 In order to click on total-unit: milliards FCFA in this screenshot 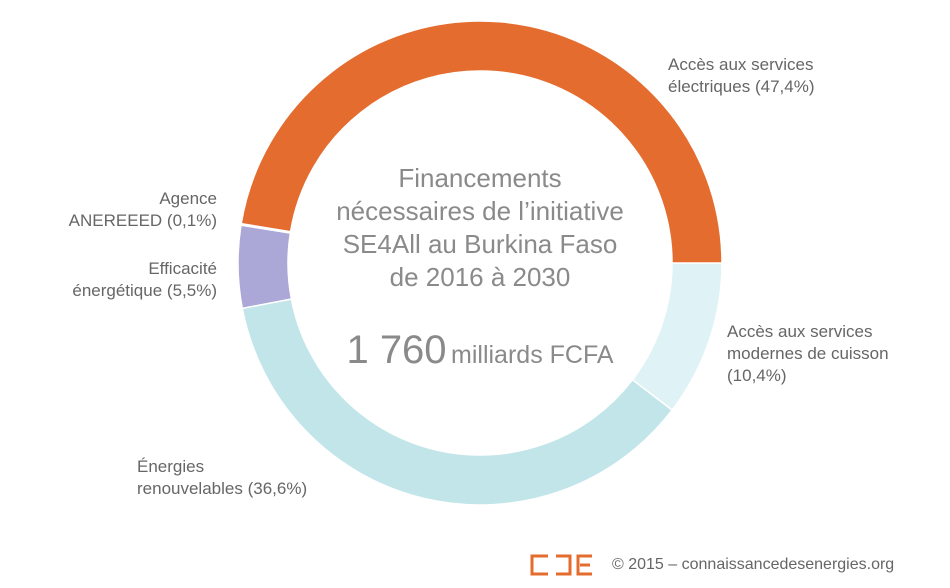, I will do `click(532, 355)`.